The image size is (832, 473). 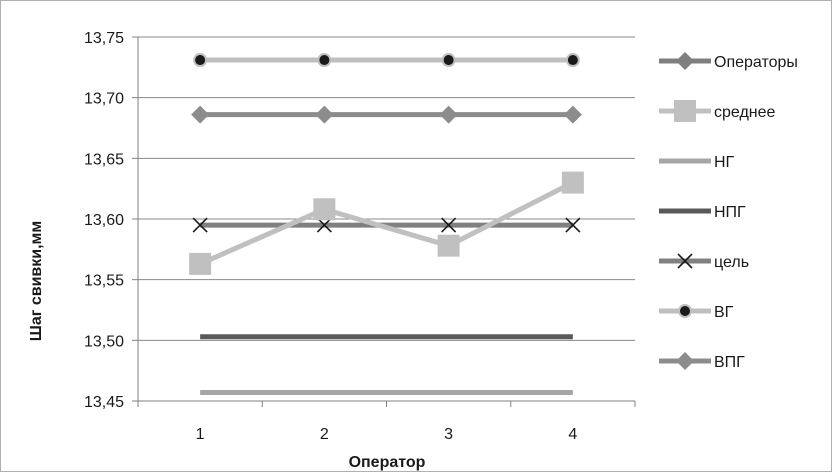 I want to click on legend-label-3: НПГ, so click(x=730, y=212).